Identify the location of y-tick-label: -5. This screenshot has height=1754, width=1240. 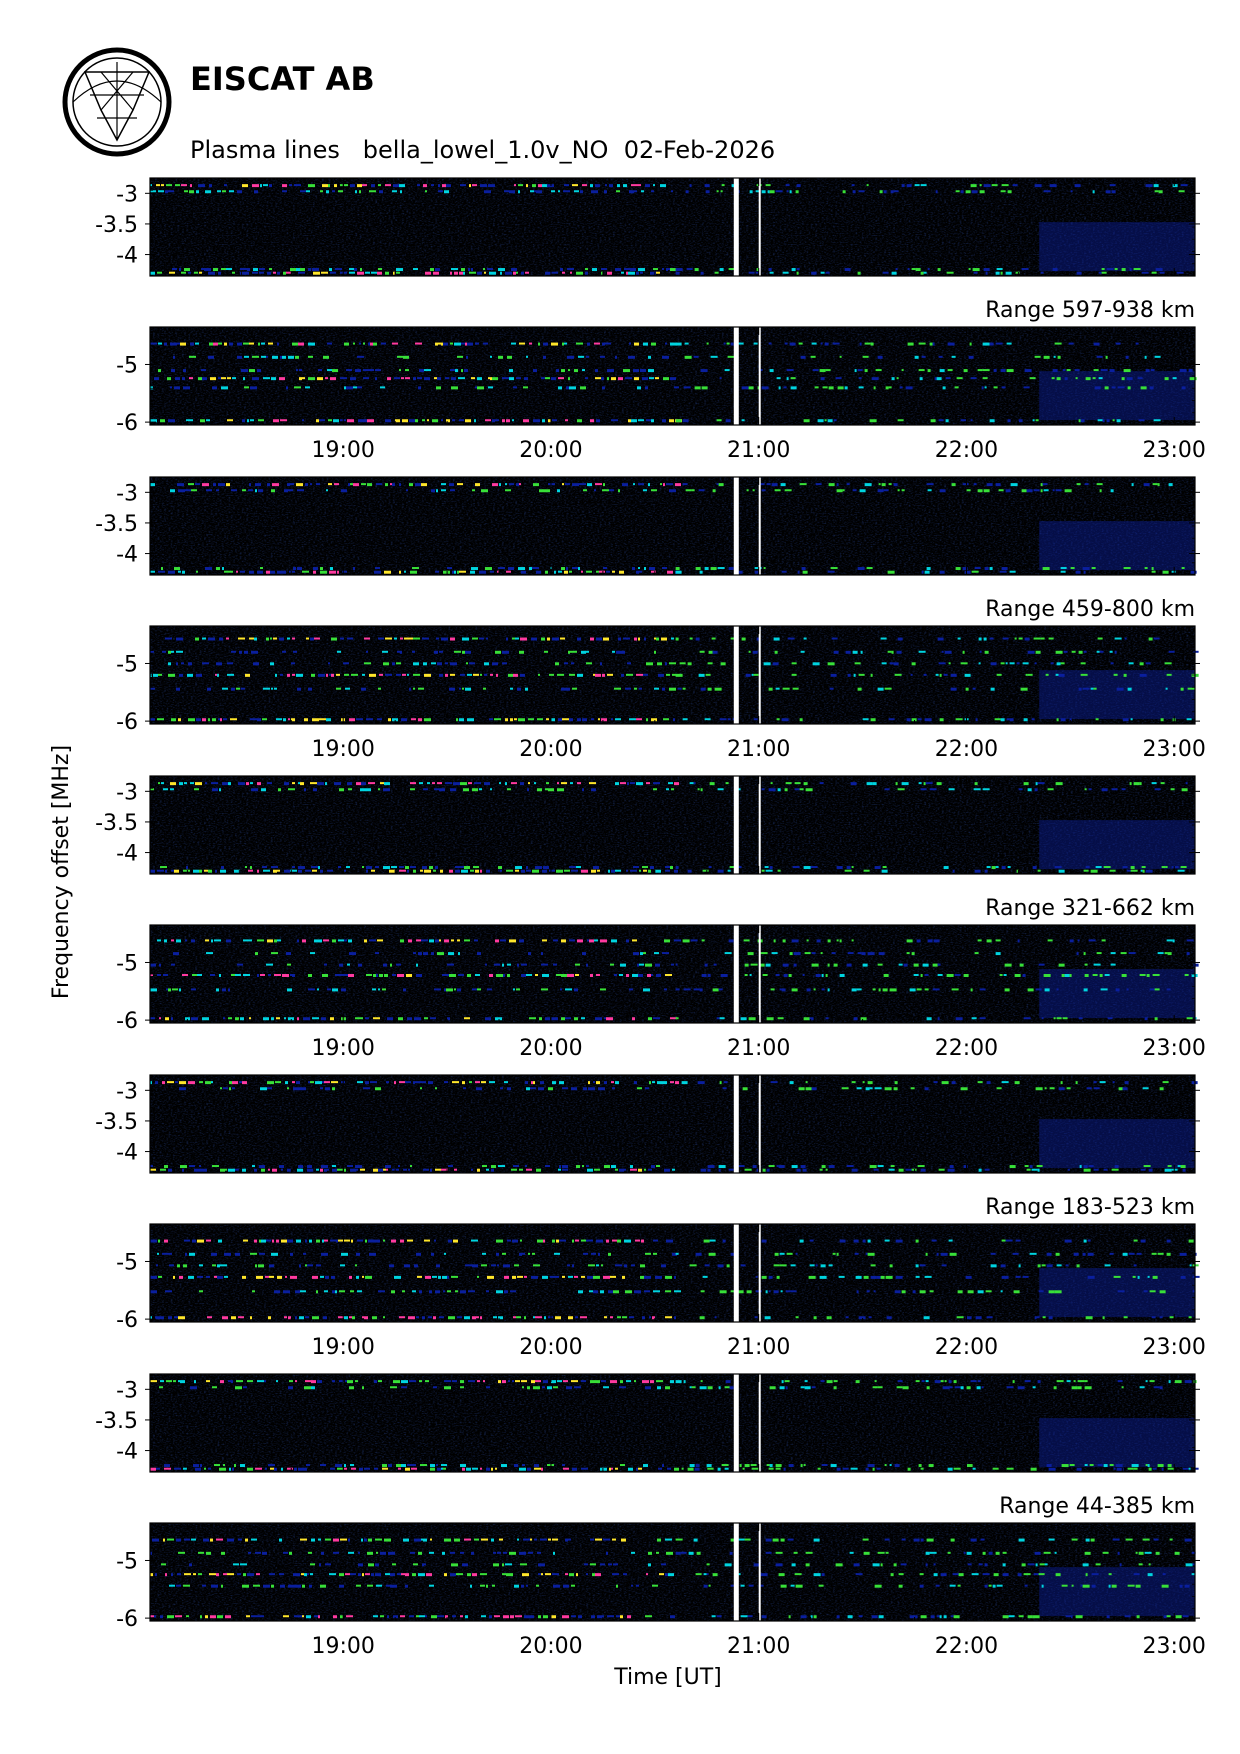
(127, 963).